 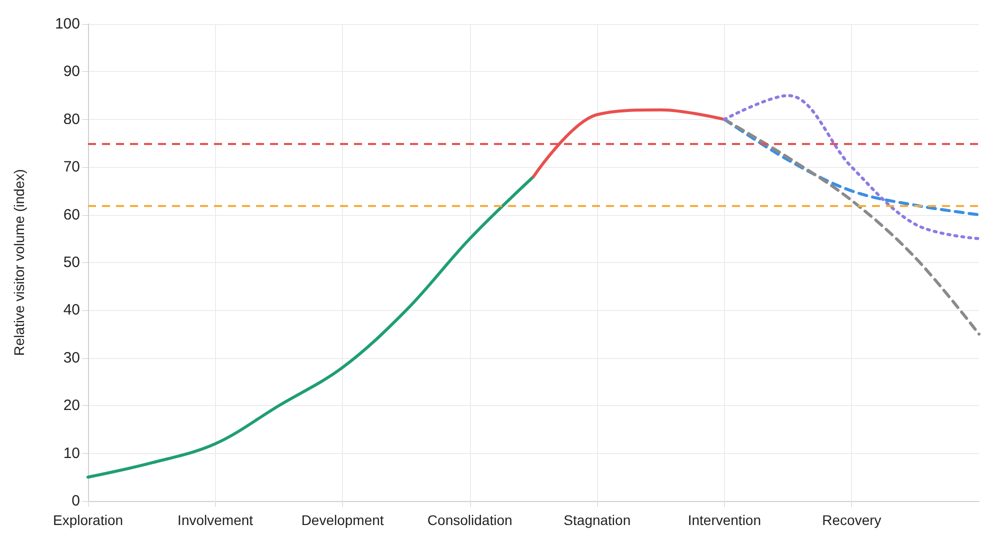 I want to click on x-tick-label: Consolidation, so click(x=469, y=520).